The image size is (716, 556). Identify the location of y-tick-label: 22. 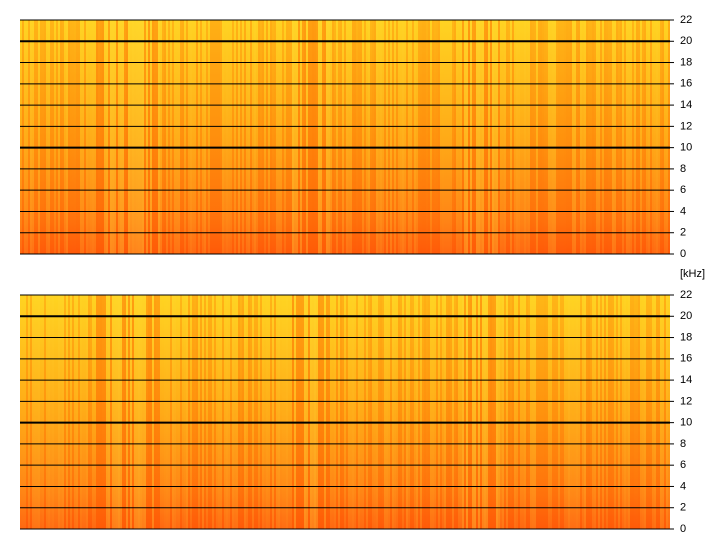
(686, 295).